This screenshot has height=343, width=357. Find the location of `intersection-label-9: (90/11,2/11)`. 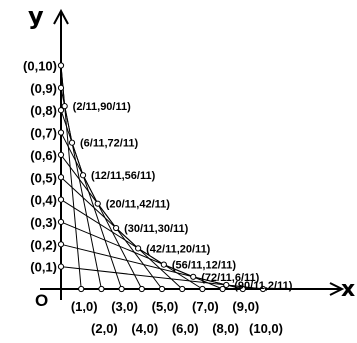

intersection-label-9: (90/11,2/11) is located at coordinates (263, 286).